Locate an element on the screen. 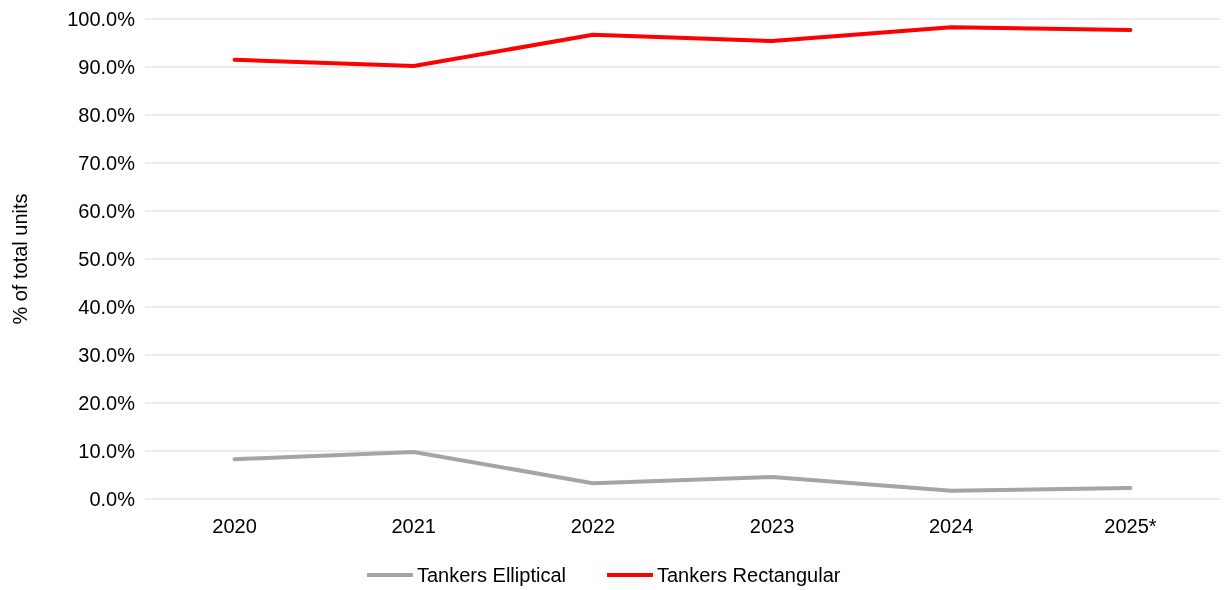  y-tick-label: 20.0% is located at coordinates (107, 403).